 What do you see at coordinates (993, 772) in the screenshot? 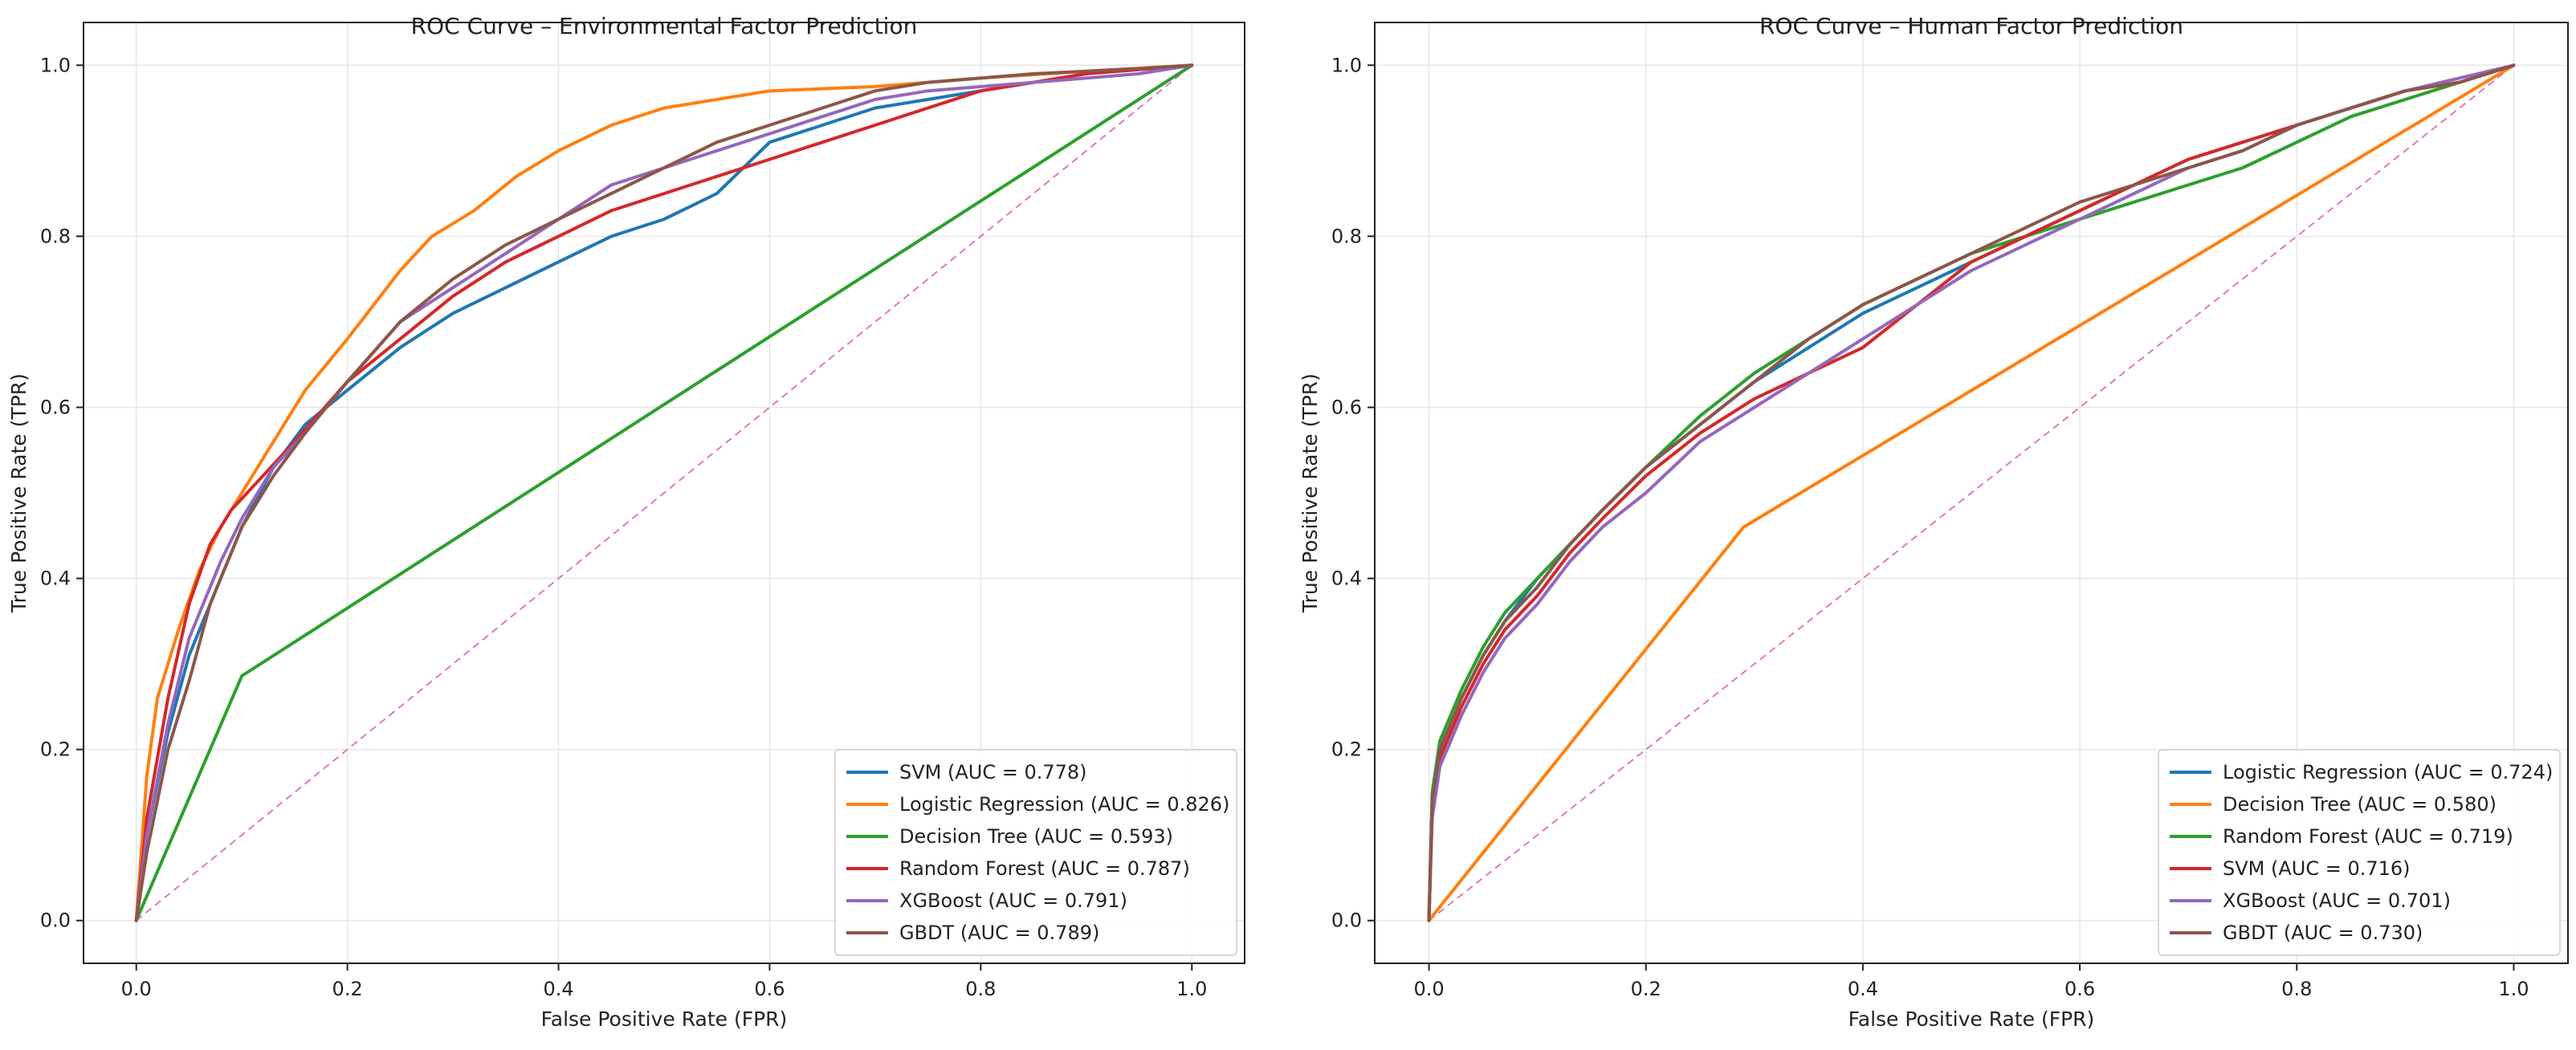
I see `legend-entry-0: SVM (AUC = 0.778)` at bounding box center [993, 772].